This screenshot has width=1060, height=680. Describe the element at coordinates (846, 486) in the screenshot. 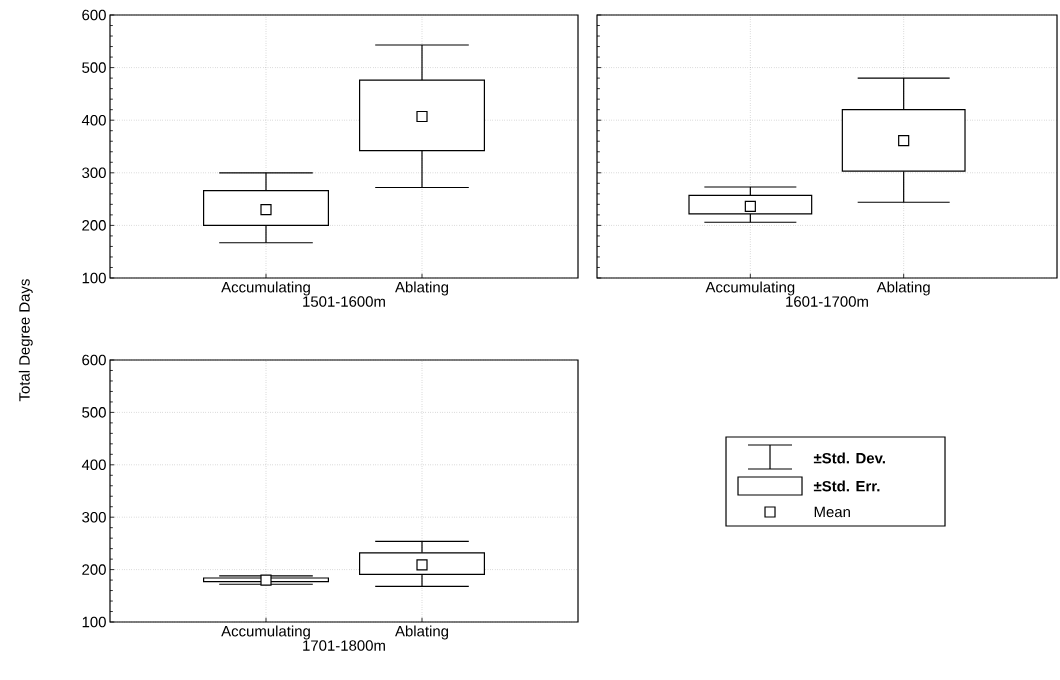

I see `text: ±Std. Err.` at that location.